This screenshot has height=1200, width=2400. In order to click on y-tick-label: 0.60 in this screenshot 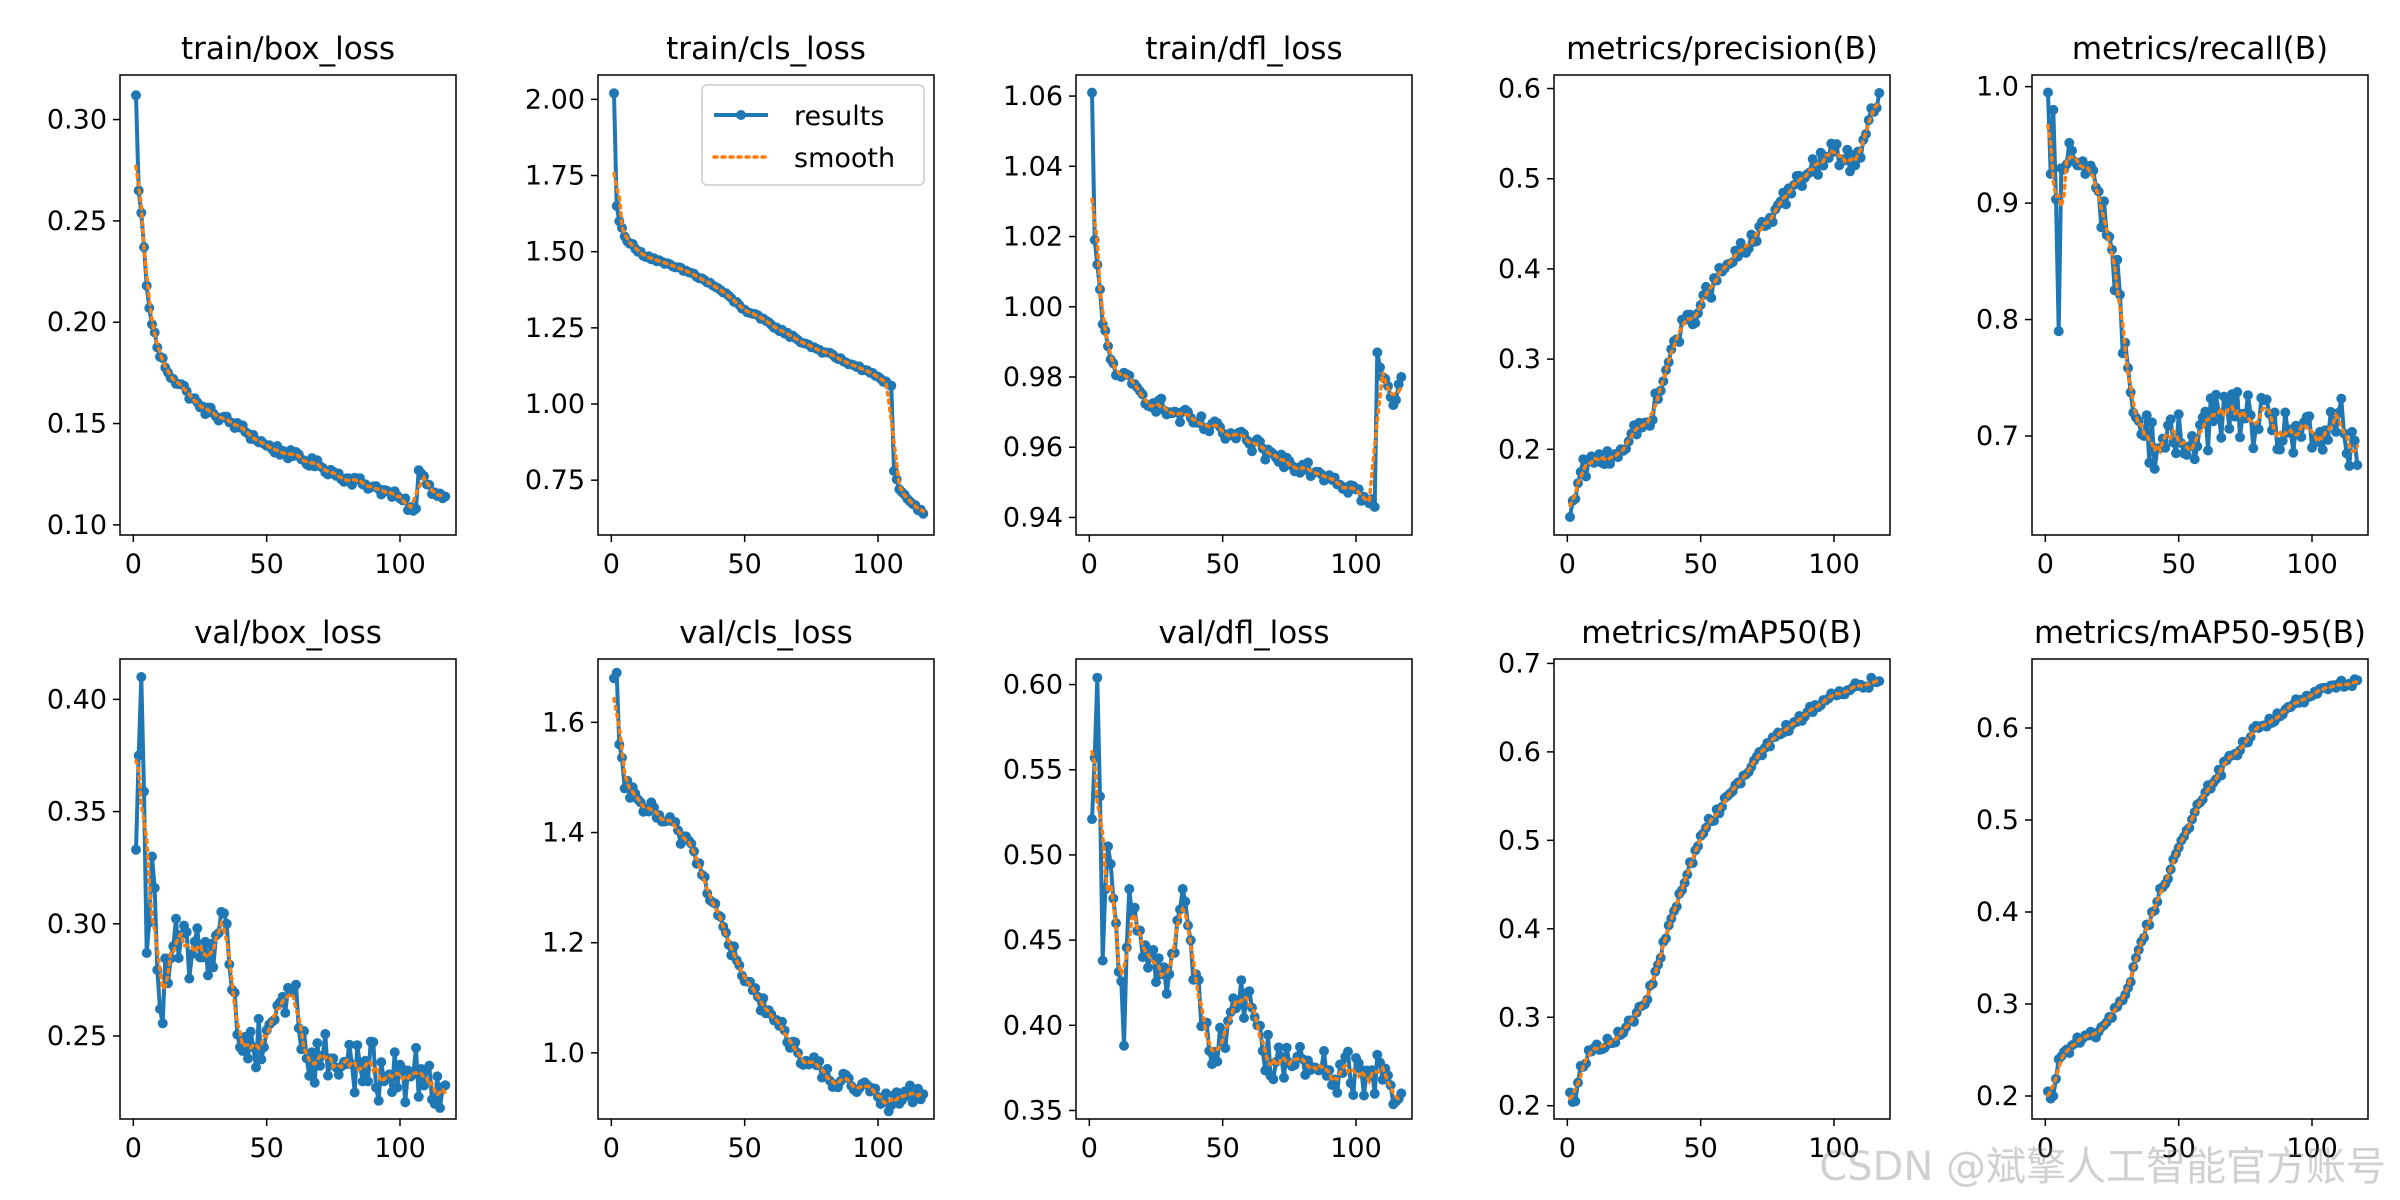, I will do `click(1033, 685)`.